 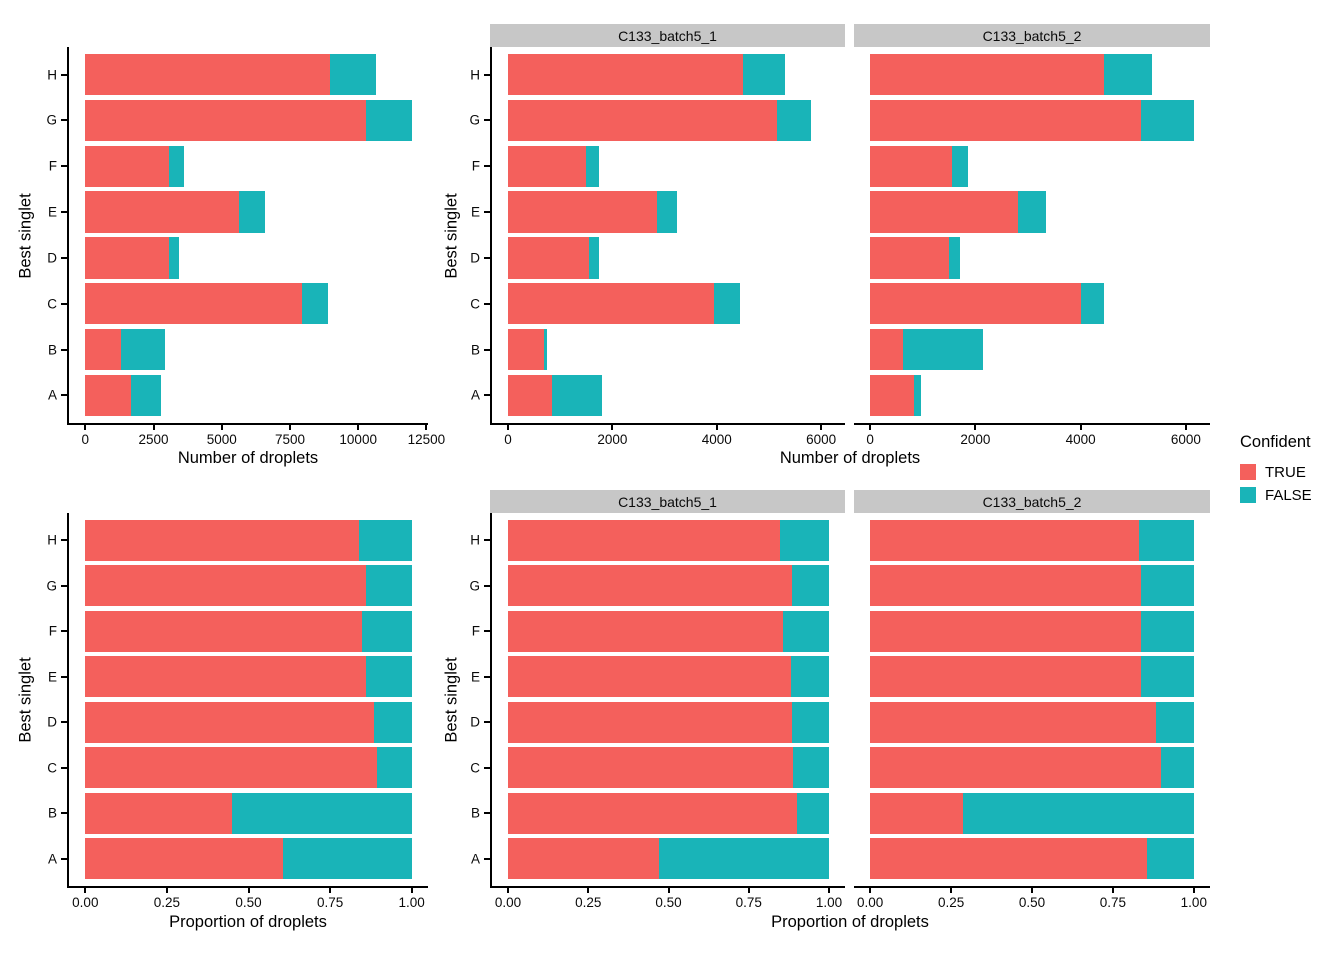 What do you see at coordinates (657, 246) in the screenshot?
I see `panel-counts-batch1: H G F E D C B A 0 2000 4000 6000` at bounding box center [657, 246].